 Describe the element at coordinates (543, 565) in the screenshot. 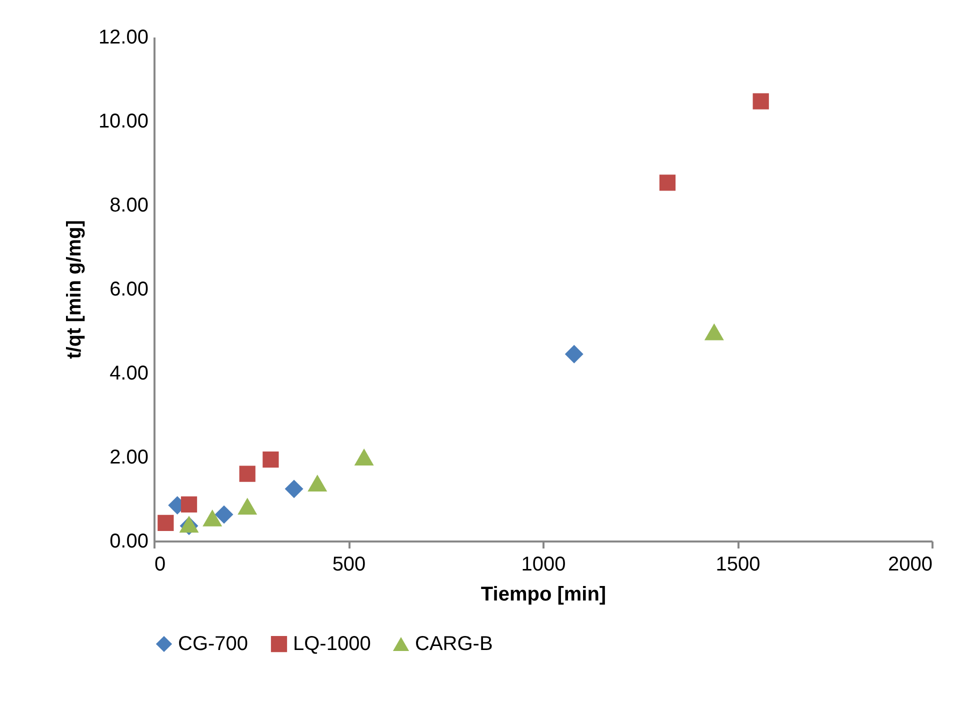

I see `x-tick-label: 1000` at that location.